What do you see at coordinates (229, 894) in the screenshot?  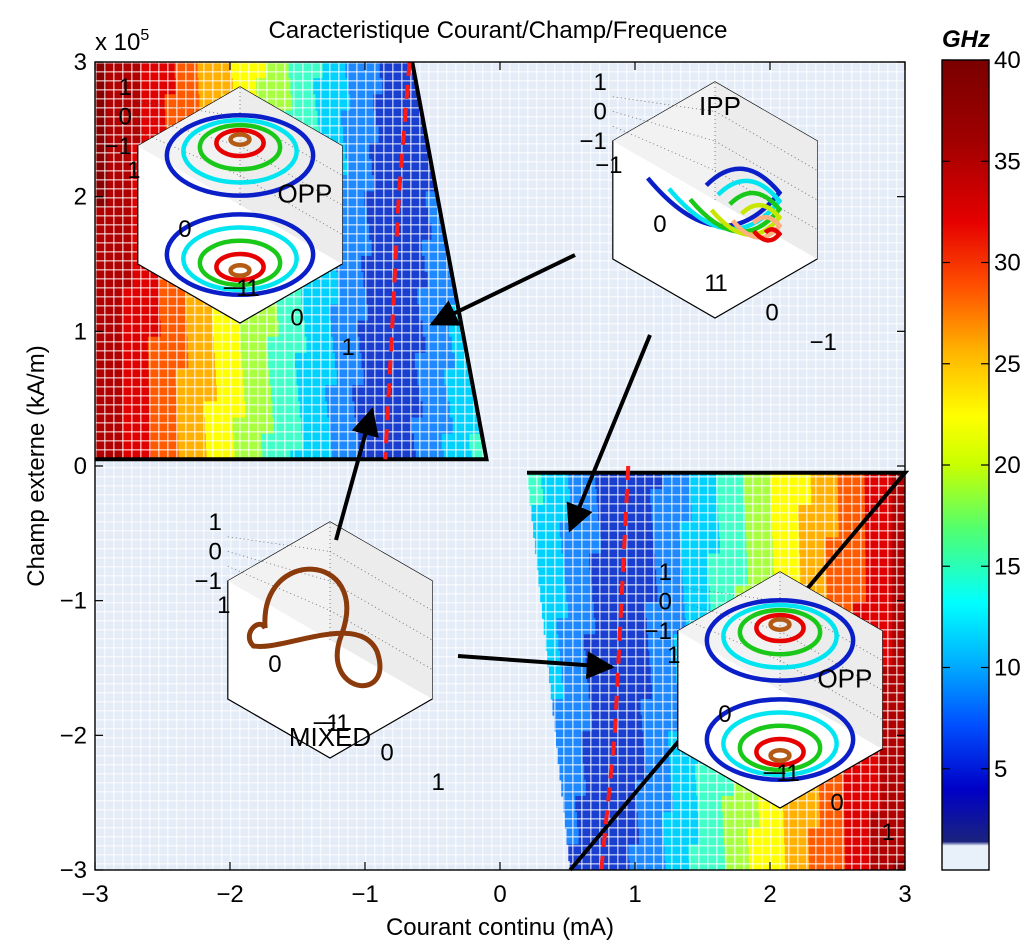 I see `x-tick-label: −2` at bounding box center [229, 894].